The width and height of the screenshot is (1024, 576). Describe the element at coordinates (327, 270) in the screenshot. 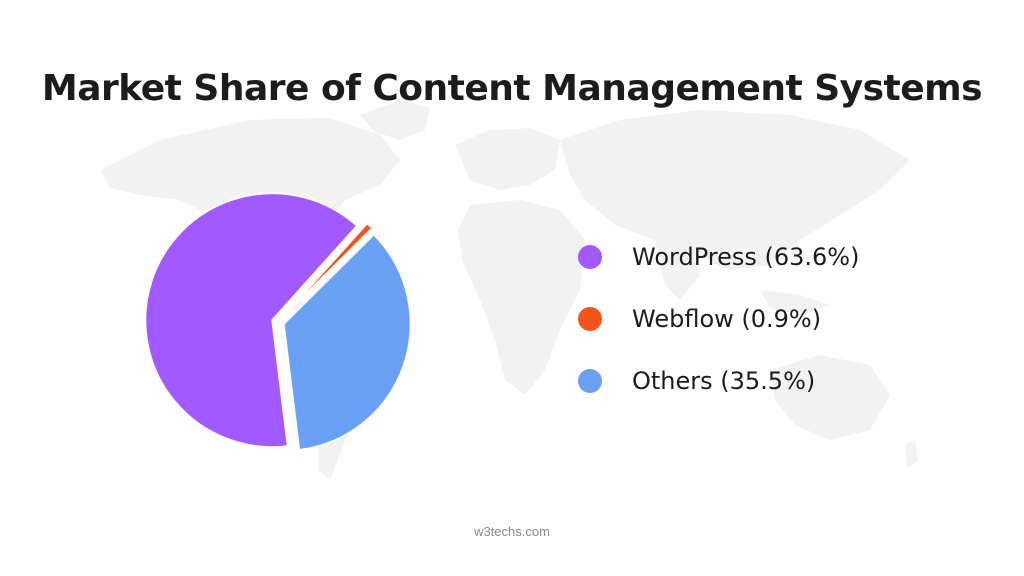

I see `pie-slice-webflow` at that location.